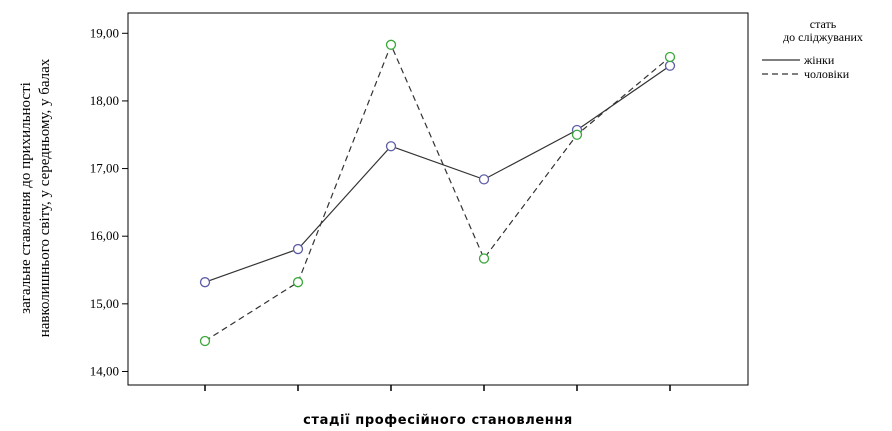  What do you see at coordinates (104, 303) in the screenshot?
I see `y-tick-label: 15,00` at bounding box center [104, 303].